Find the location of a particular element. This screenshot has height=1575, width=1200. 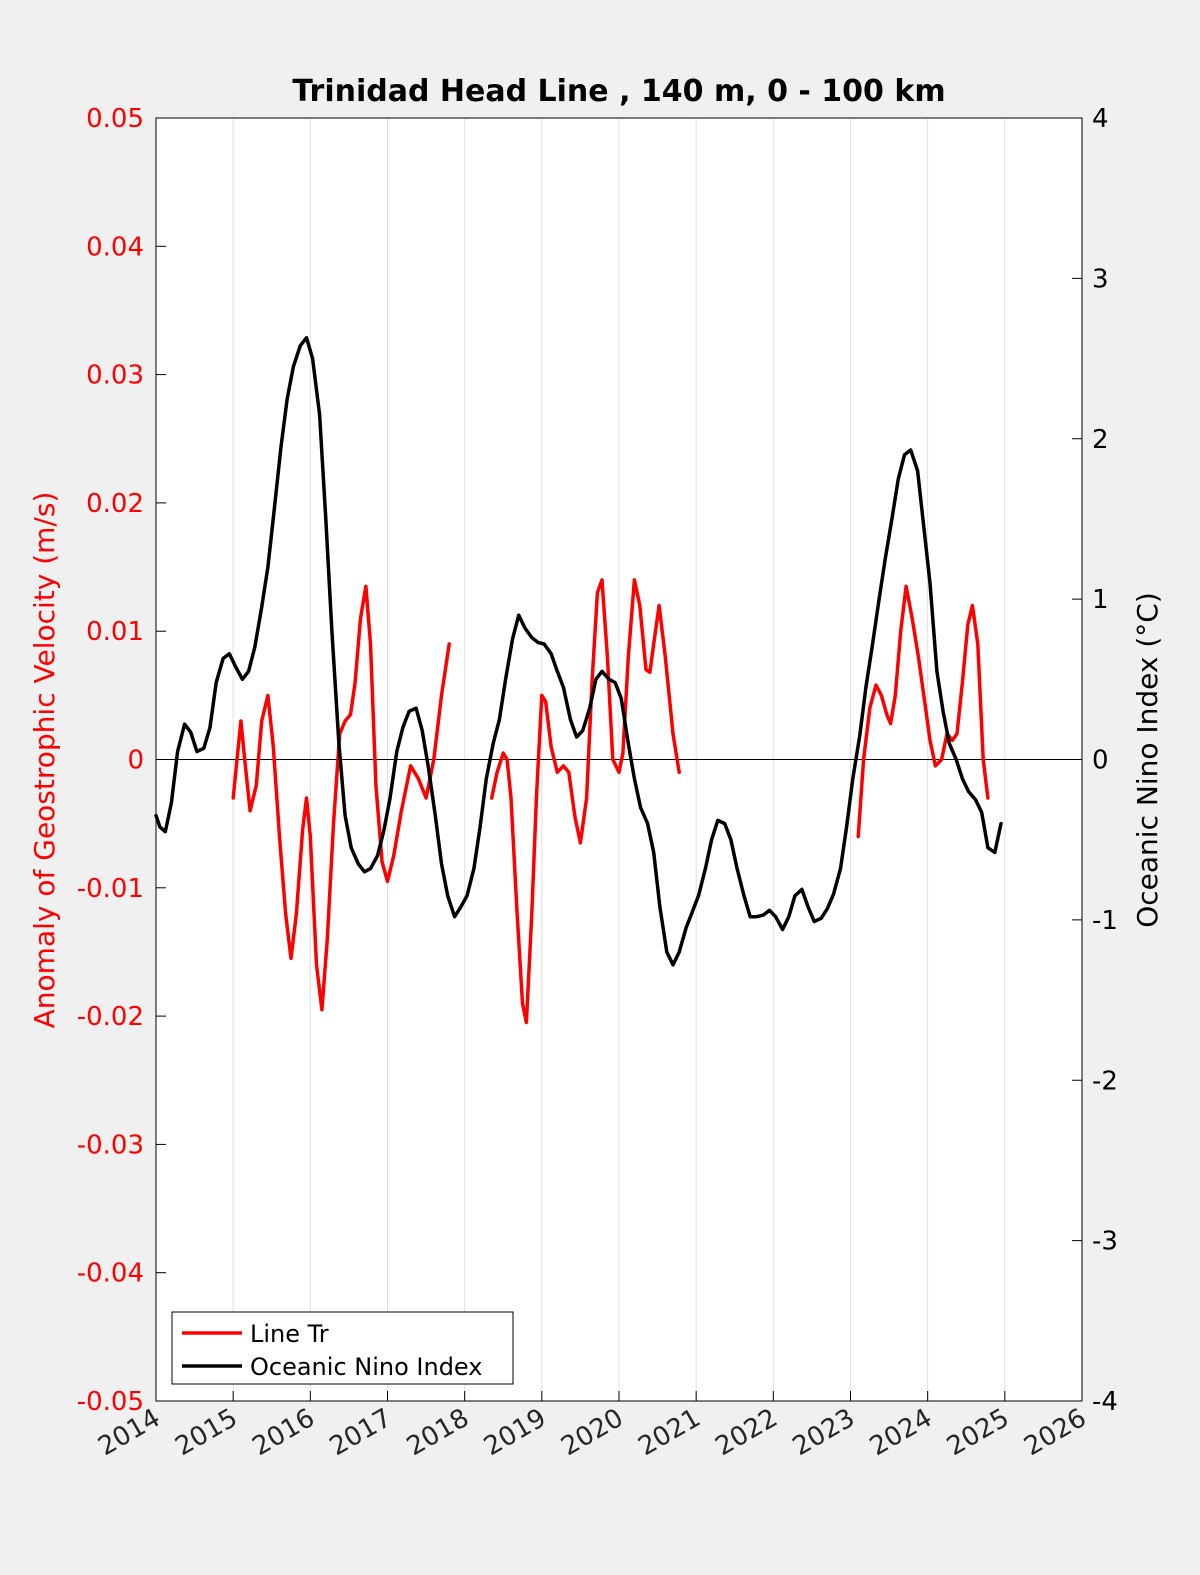

x-tick-label-2026: 2026 is located at coordinates (1055, 1432).